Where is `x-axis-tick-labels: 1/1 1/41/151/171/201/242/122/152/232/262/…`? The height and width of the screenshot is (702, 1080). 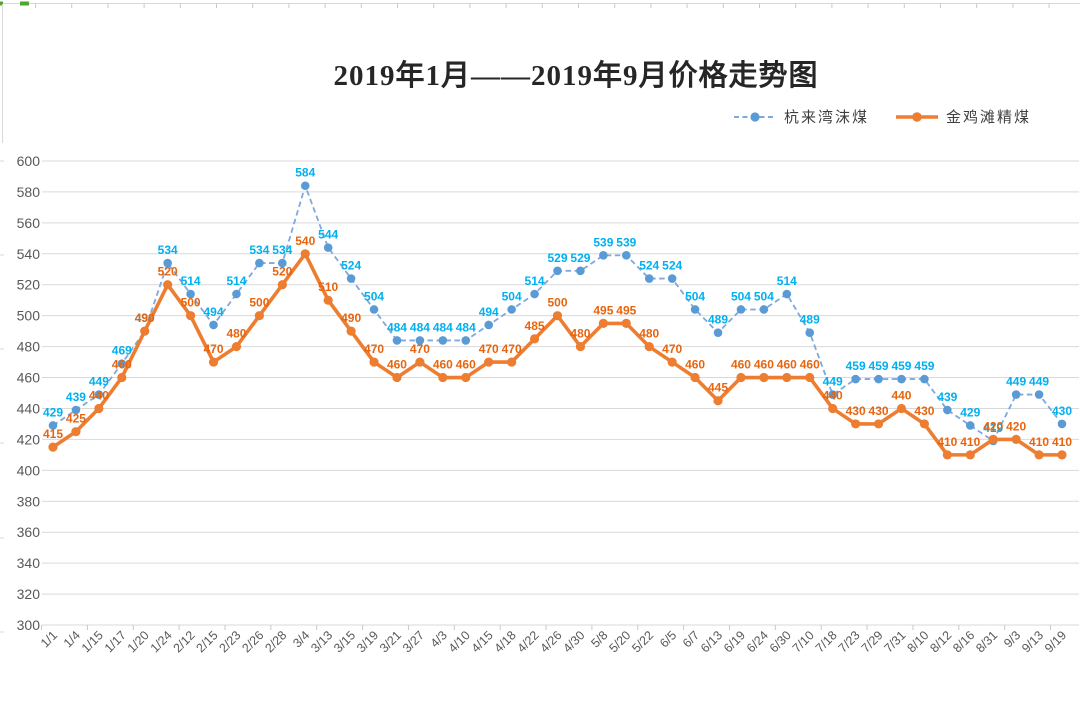
x-axis-tick-labels: 1/1 1/41/151/171/201/242/122/152/232/262/… is located at coordinates (553, 641).